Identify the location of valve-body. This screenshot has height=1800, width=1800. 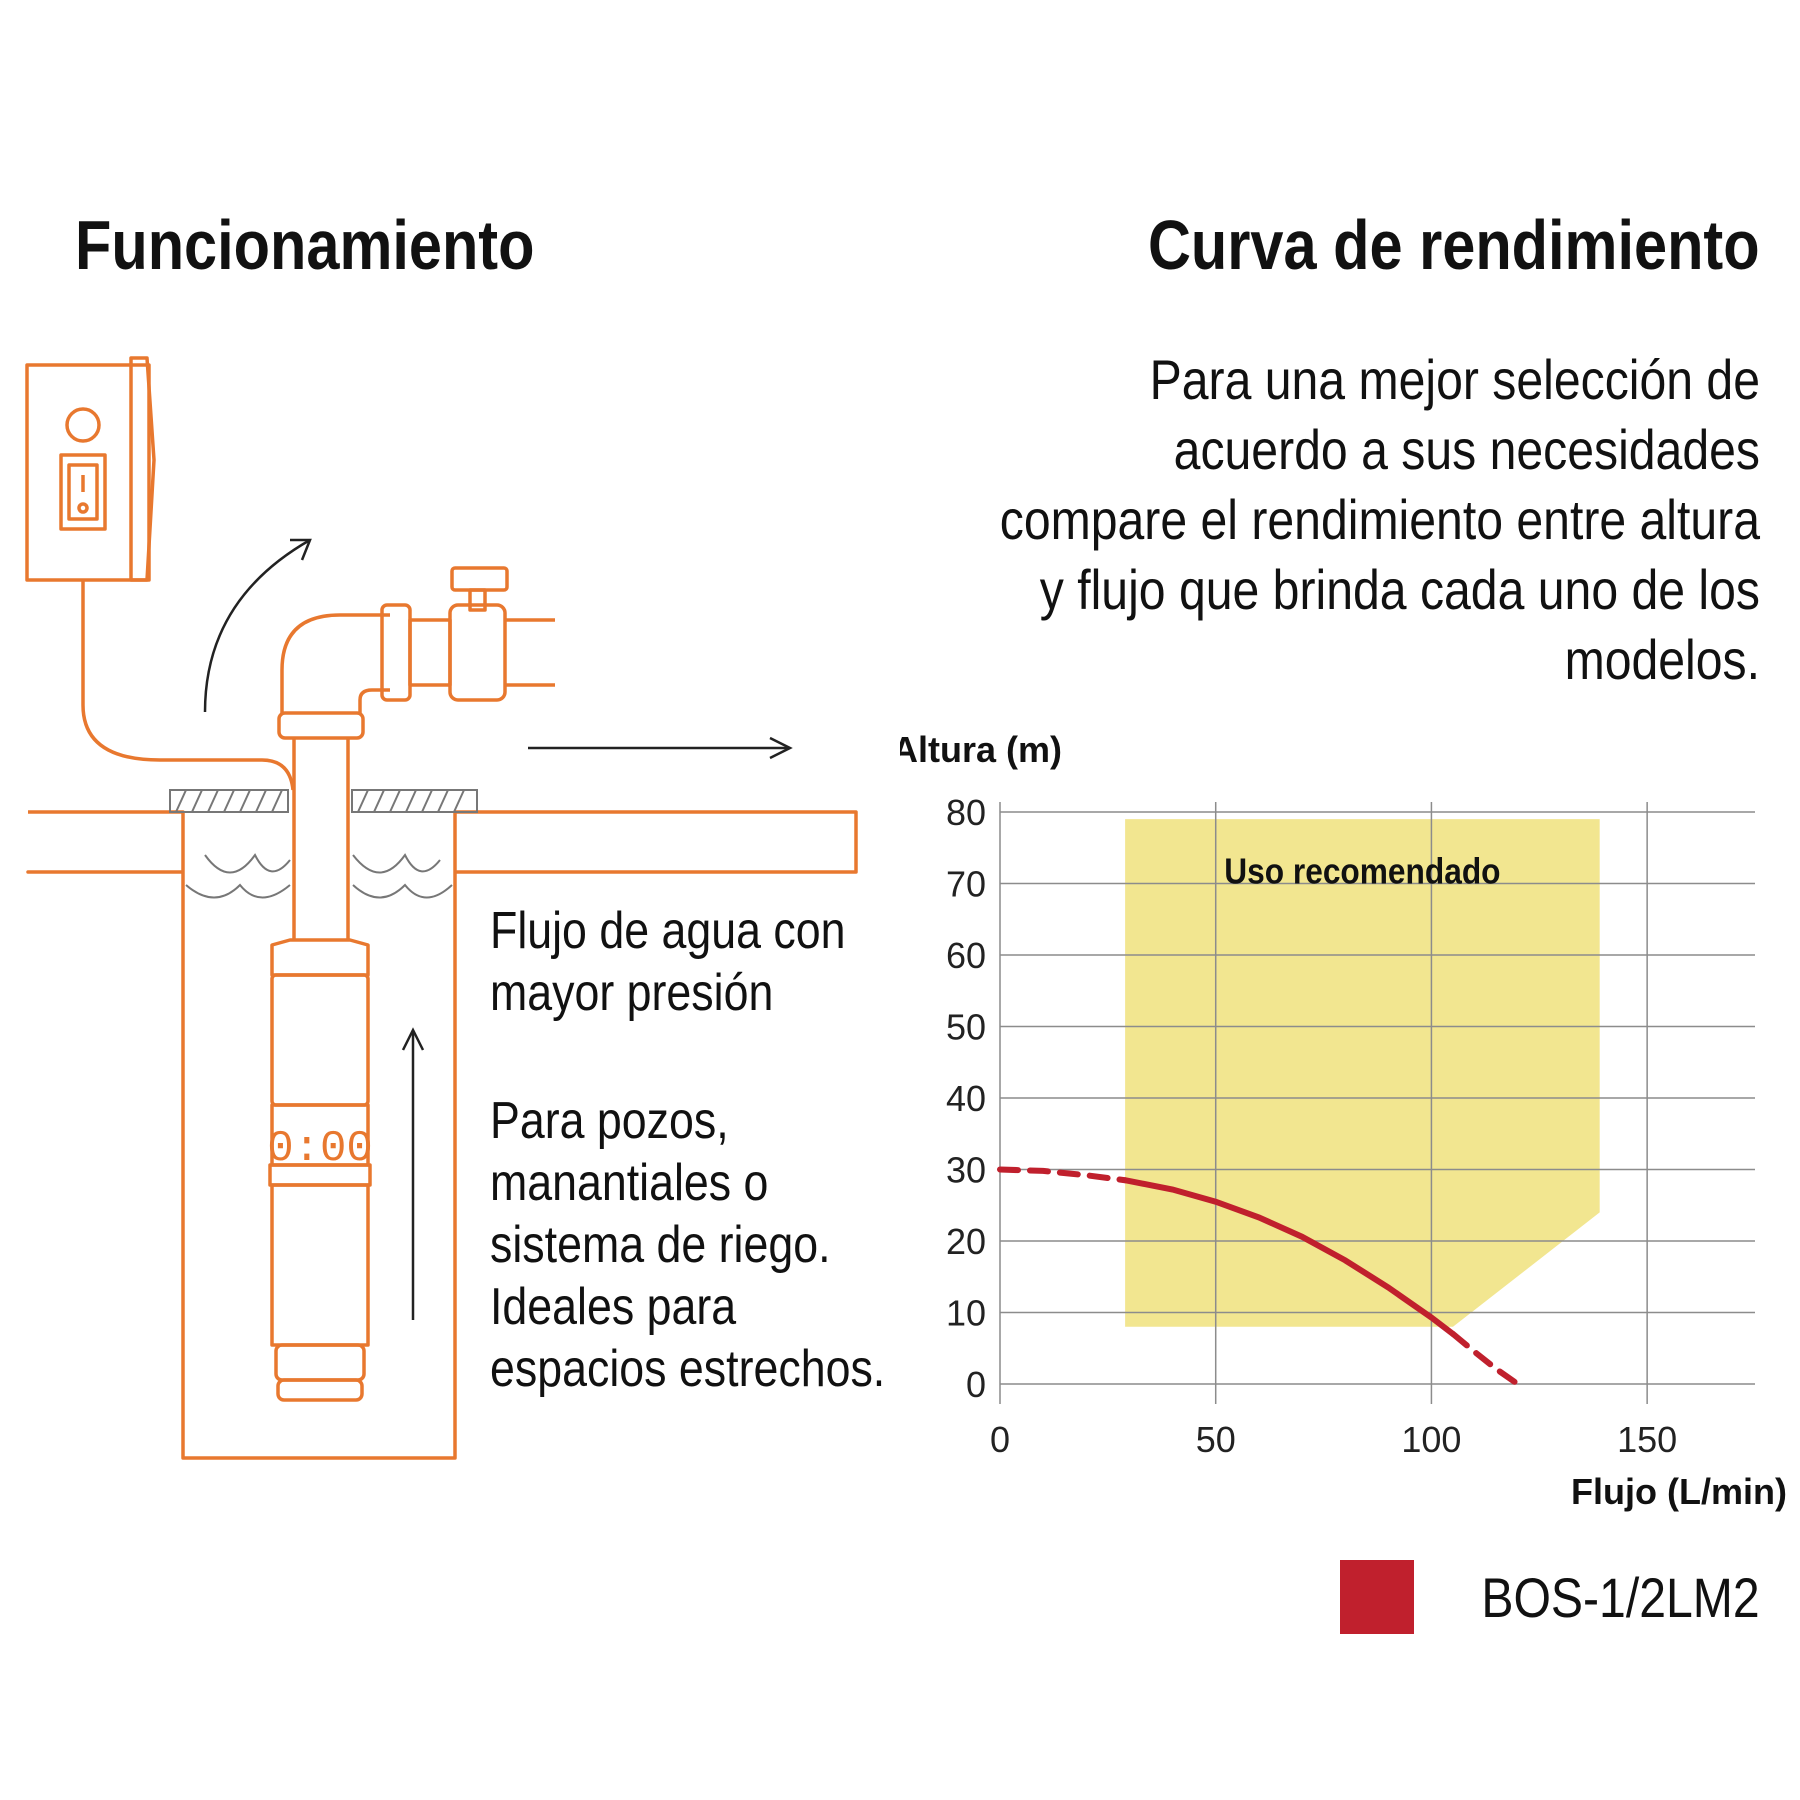
(477, 652).